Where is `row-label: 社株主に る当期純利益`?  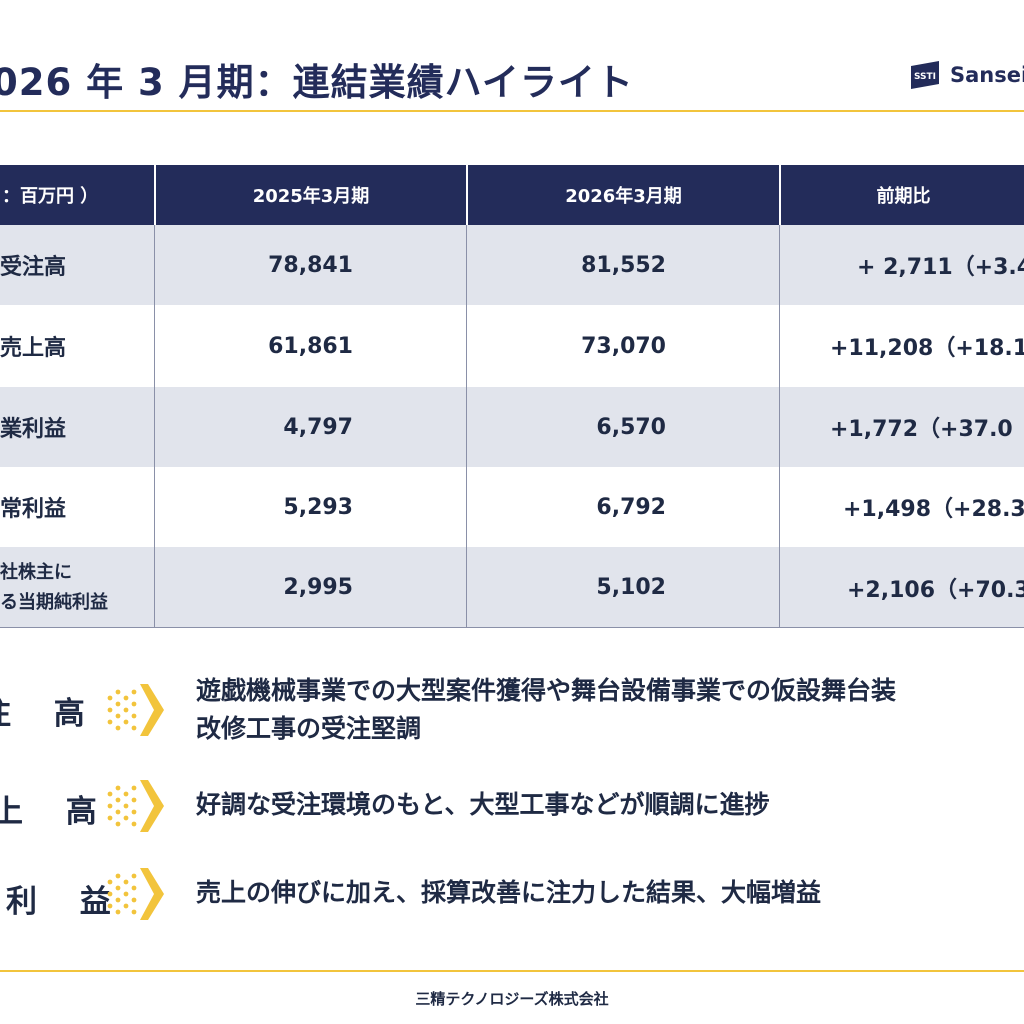
row-label: 社株主に る当期純利益 is located at coordinates (77, 587).